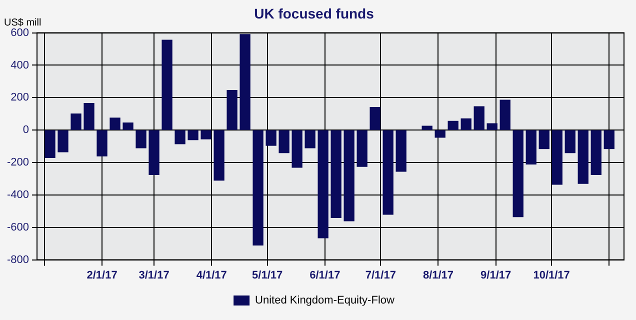 This screenshot has height=320, width=636. Describe the element at coordinates (267, 275) in the screenshot. I see `x-tick-label: 5/1/17` at that location.